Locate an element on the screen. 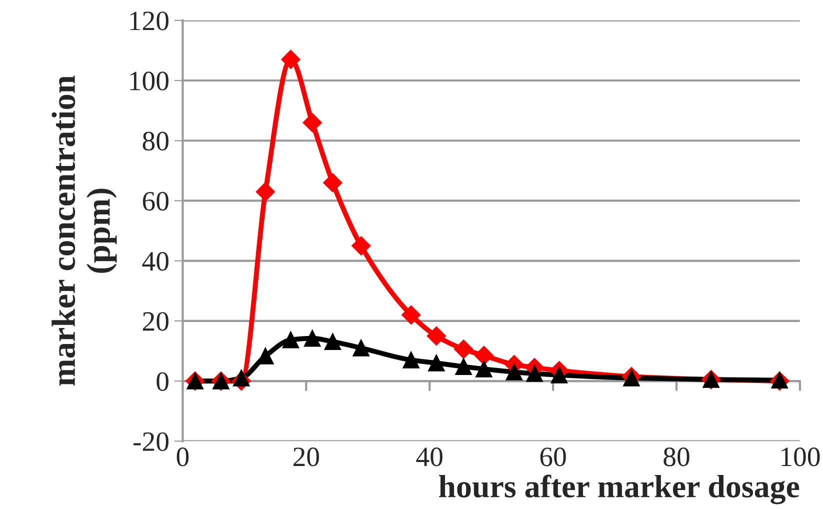  y-tick-label: 120 is located at coordinates (149, 21).